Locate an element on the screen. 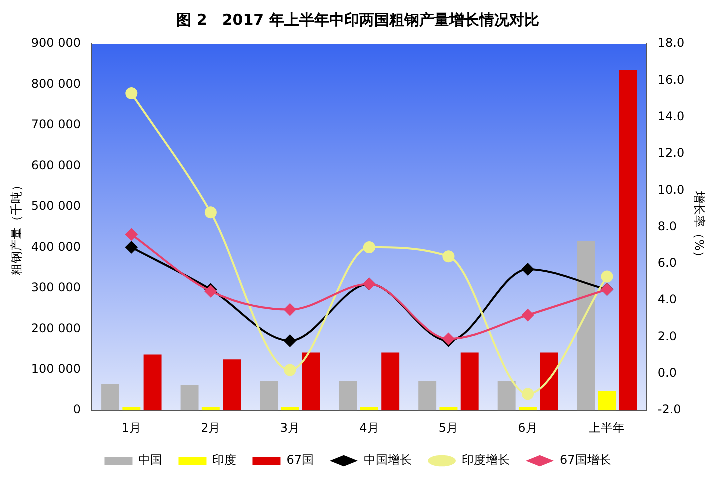  legend-label: 67国增长 is located at coordinates (586, 460).